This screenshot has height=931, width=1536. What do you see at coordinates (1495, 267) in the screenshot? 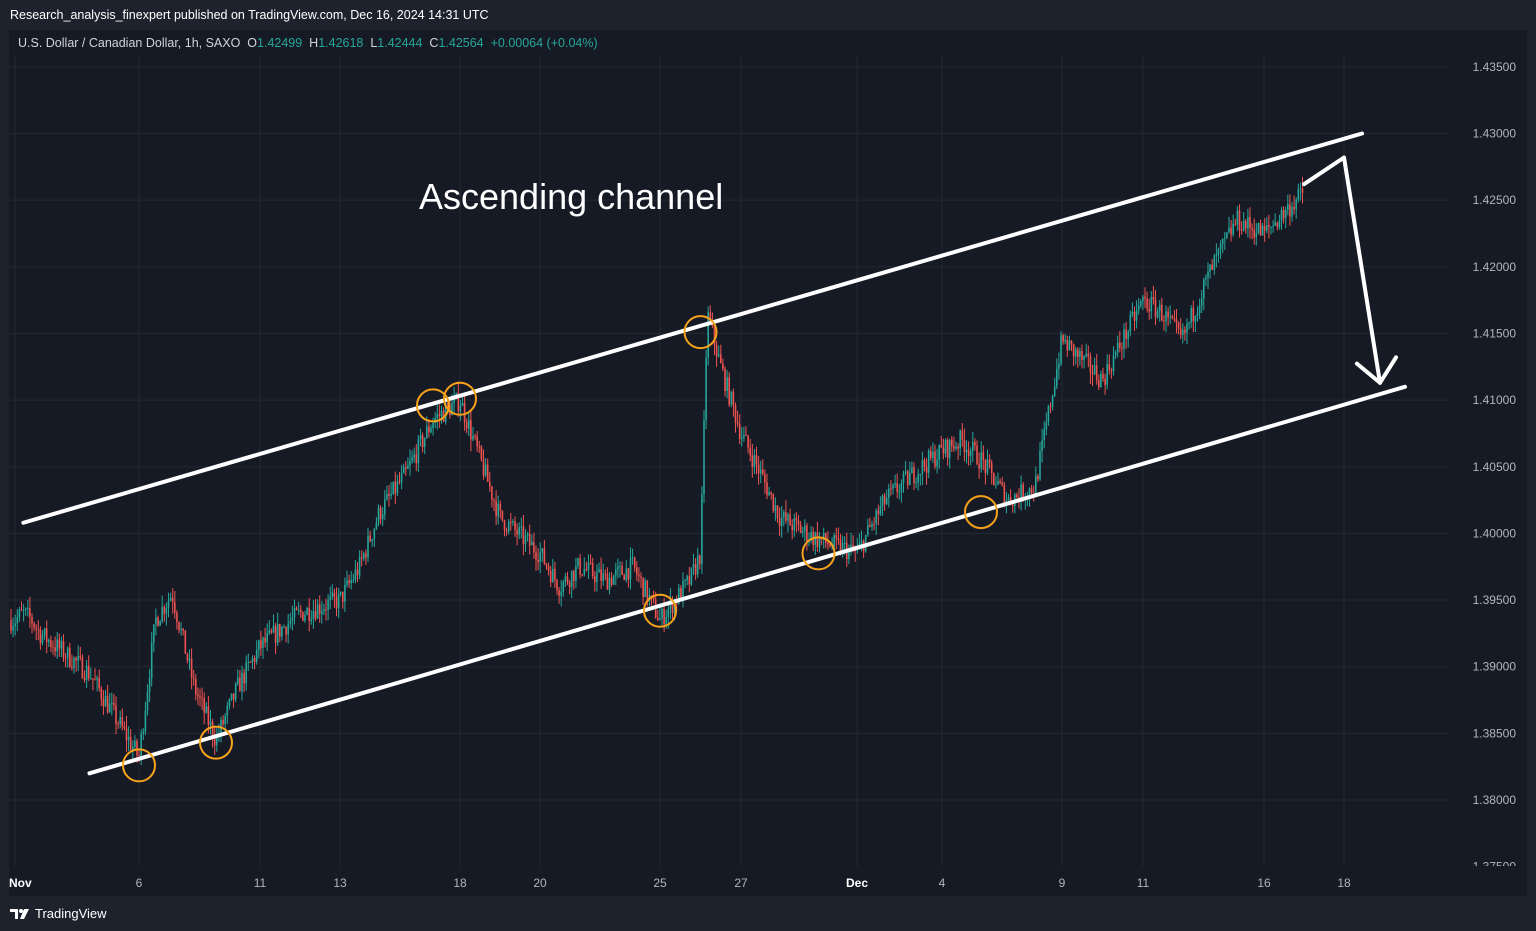
I see `y-tick-label-3: 1.42000` at bounding box center [1495, 267].